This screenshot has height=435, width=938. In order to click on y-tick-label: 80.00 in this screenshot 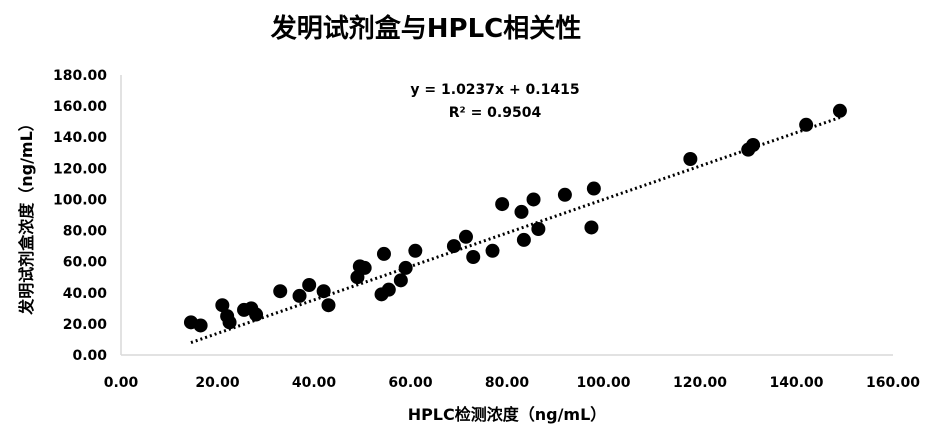, I will do `click(85, 232)`.